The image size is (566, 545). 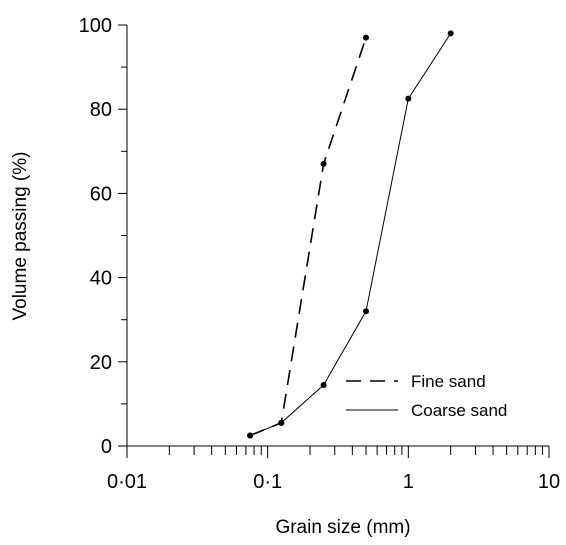 What do you see at coordinates (101, 110) in the screenshot?
I see `y-tick-label: 80` at bounding box center [101, 110].